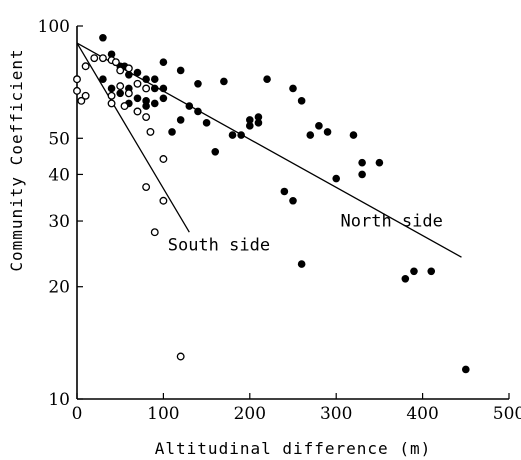 The width and height of the screenshot is (521, 460). What do you see at coordinates (77, 414) in the screenshot?
I see `x-tick-label: 0` at bounding box center [77, 414].